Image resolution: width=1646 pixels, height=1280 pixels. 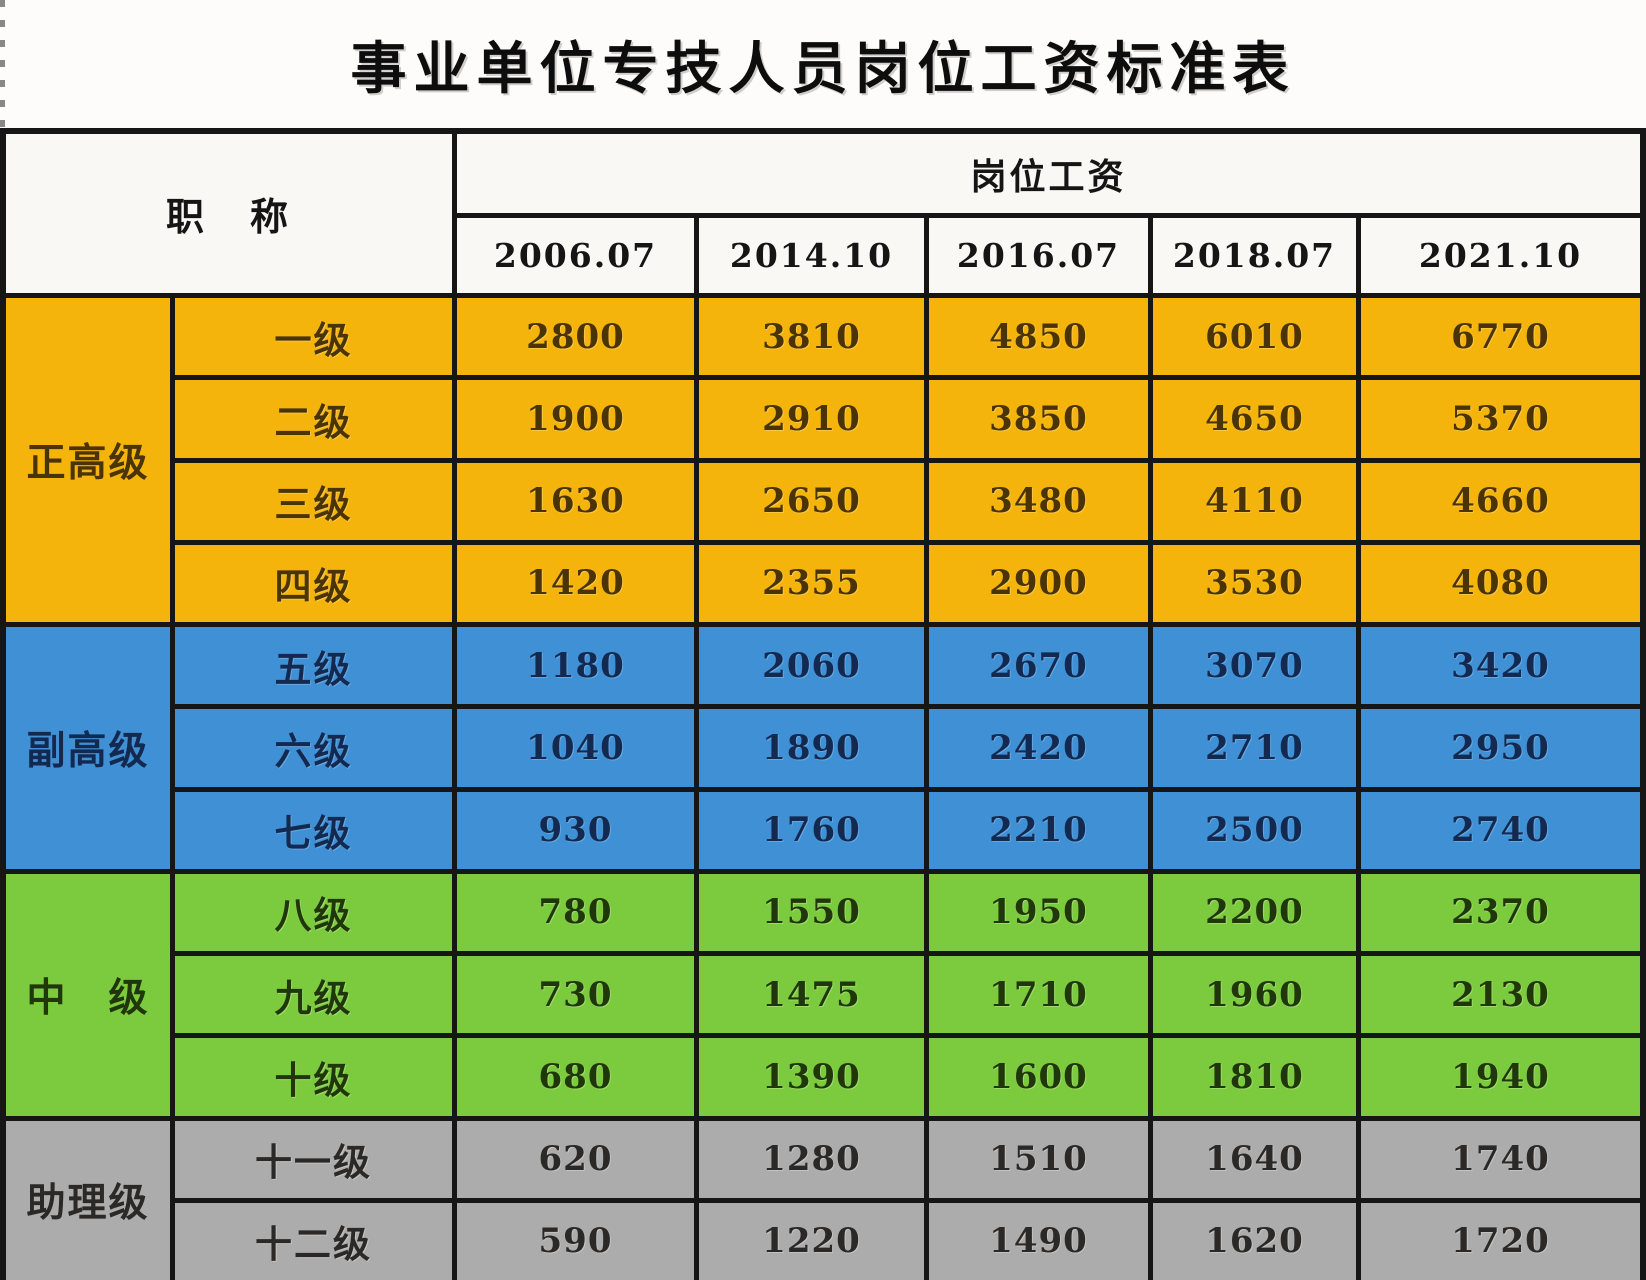 What do you see at coordinates (1254, 995) in the screenshot?
I see `salary-value-cell: 1960` at bounding box center [1254, 995].